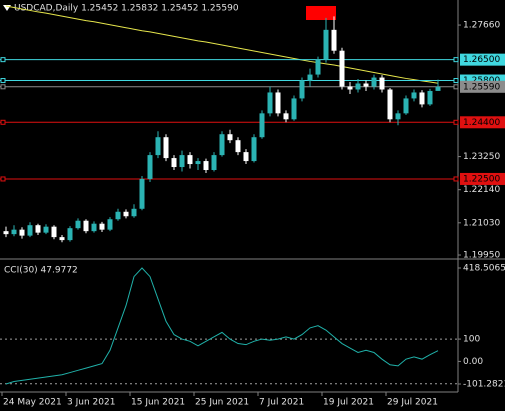 This screenshot has width=505, height=411. I want to click on x-tick-label: 29 Jul 2021, so click(412, 403).